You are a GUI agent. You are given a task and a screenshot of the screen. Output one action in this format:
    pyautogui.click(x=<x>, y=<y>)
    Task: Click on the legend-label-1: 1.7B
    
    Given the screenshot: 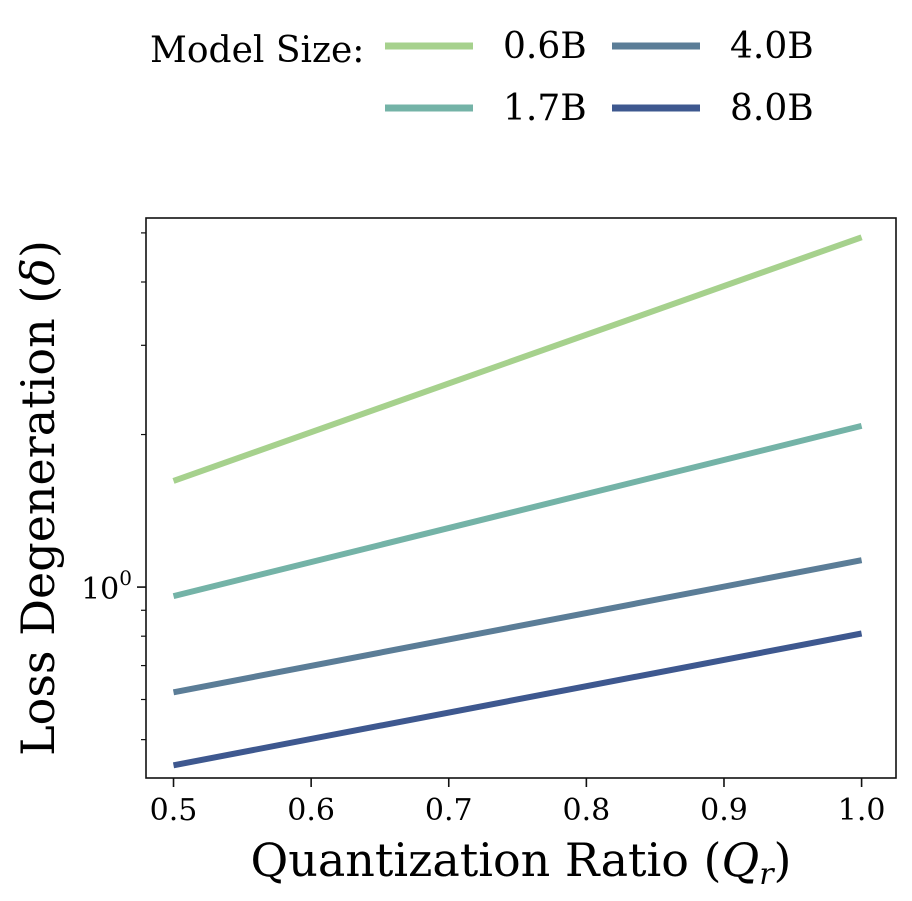 What is the action you would take?
    pyautogui.click(x=545, y=108)
    